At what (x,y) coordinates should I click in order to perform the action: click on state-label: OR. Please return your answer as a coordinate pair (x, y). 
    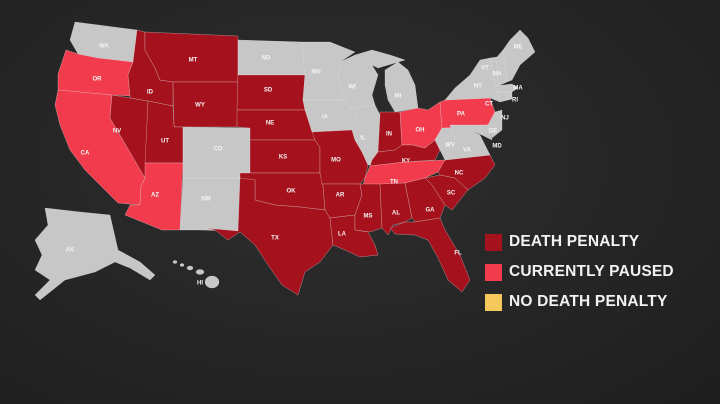
    Looking at the image, I should click on (98, 80).